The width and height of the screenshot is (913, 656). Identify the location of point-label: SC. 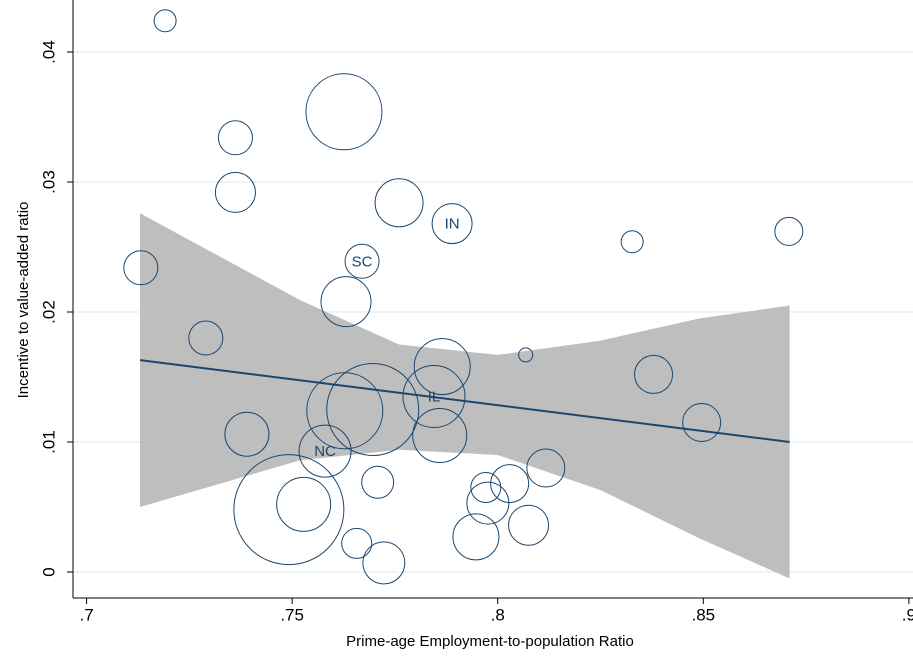
(362, 261).